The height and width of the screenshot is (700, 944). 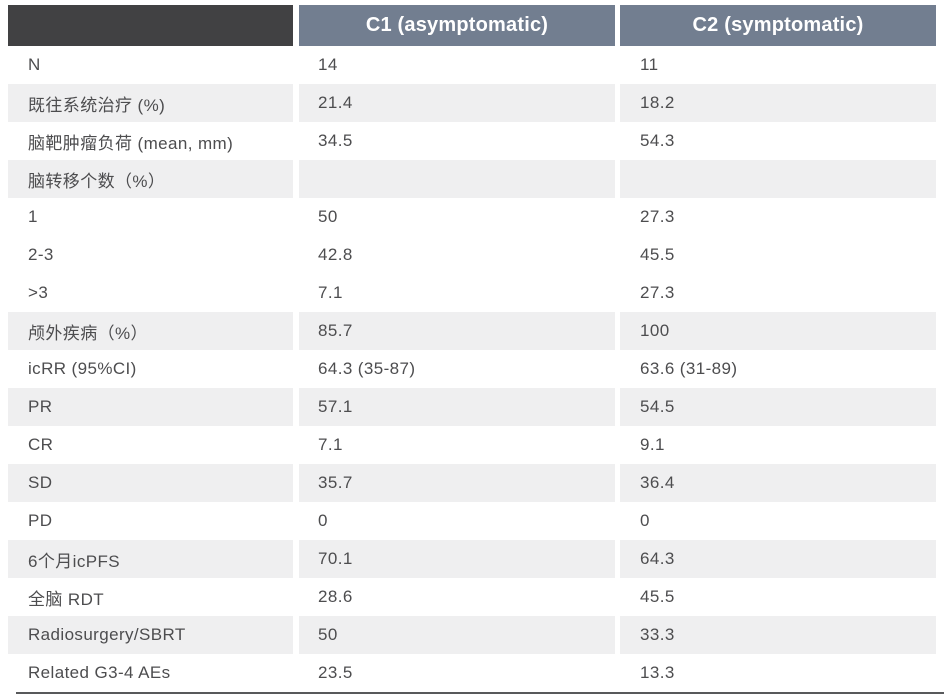 What do you see at coordinates (649, 64) in the screenshot?
I see `cell-value-c2: 11` at bounding box center [649, 64].